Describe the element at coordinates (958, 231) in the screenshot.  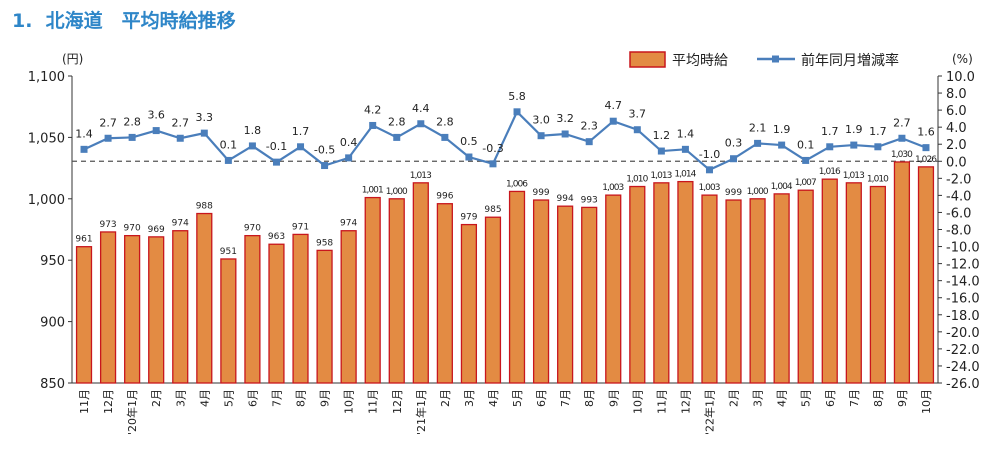
I see `right-tick-label: -8.0` at that location.